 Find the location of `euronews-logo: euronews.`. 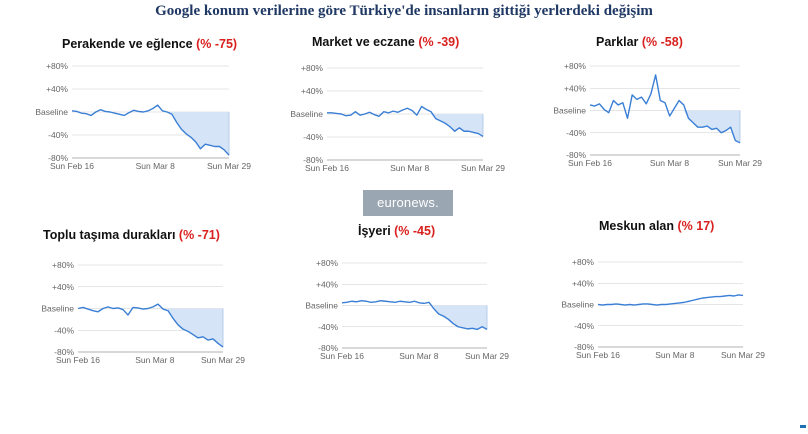

euronews-logo: euronews. is located at coordinates (408, 203).